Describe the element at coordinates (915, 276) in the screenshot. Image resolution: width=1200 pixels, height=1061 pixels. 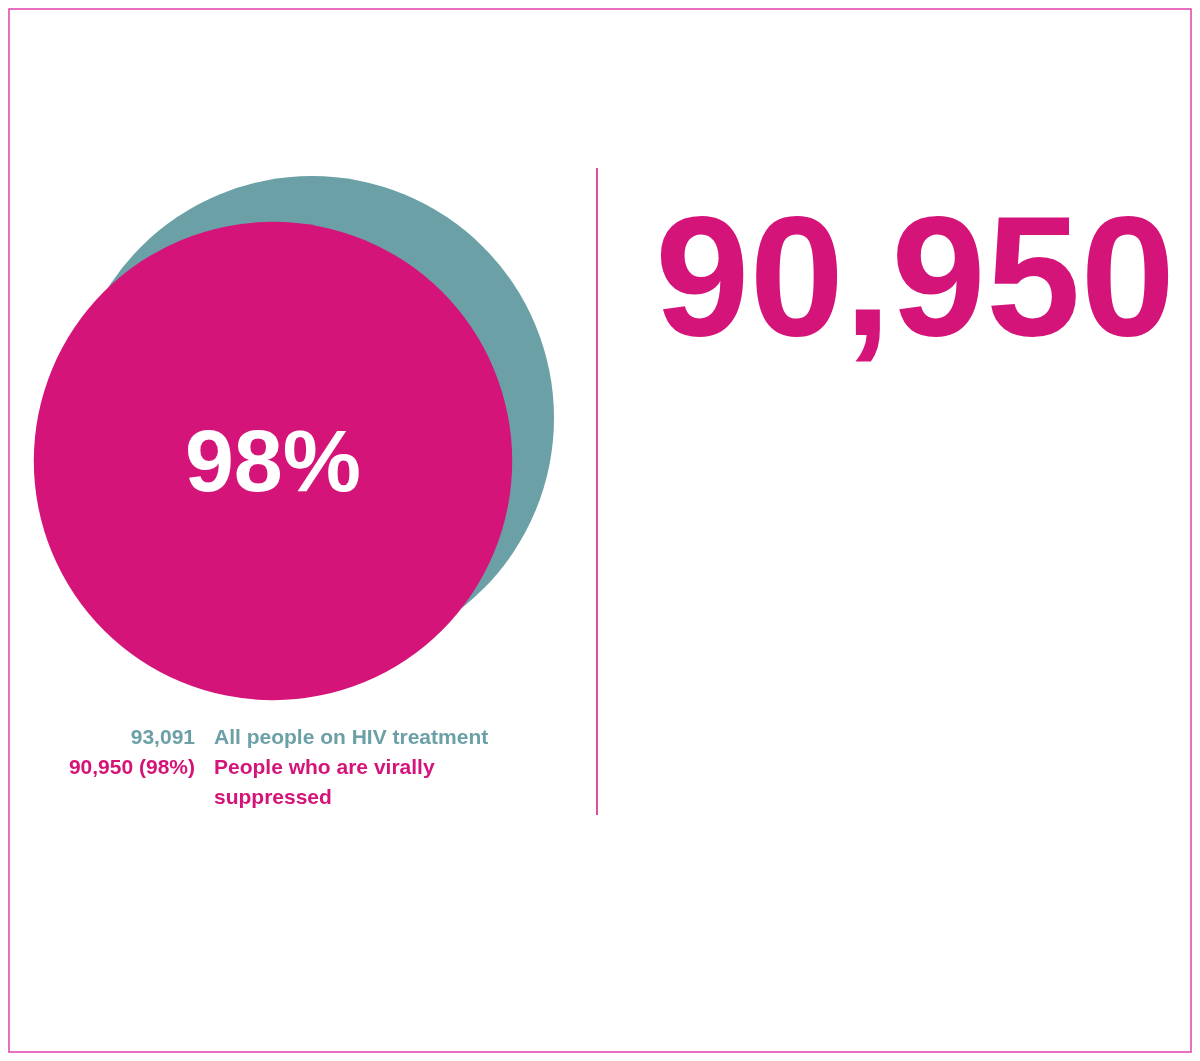
I see `text: 90,950` at that location.